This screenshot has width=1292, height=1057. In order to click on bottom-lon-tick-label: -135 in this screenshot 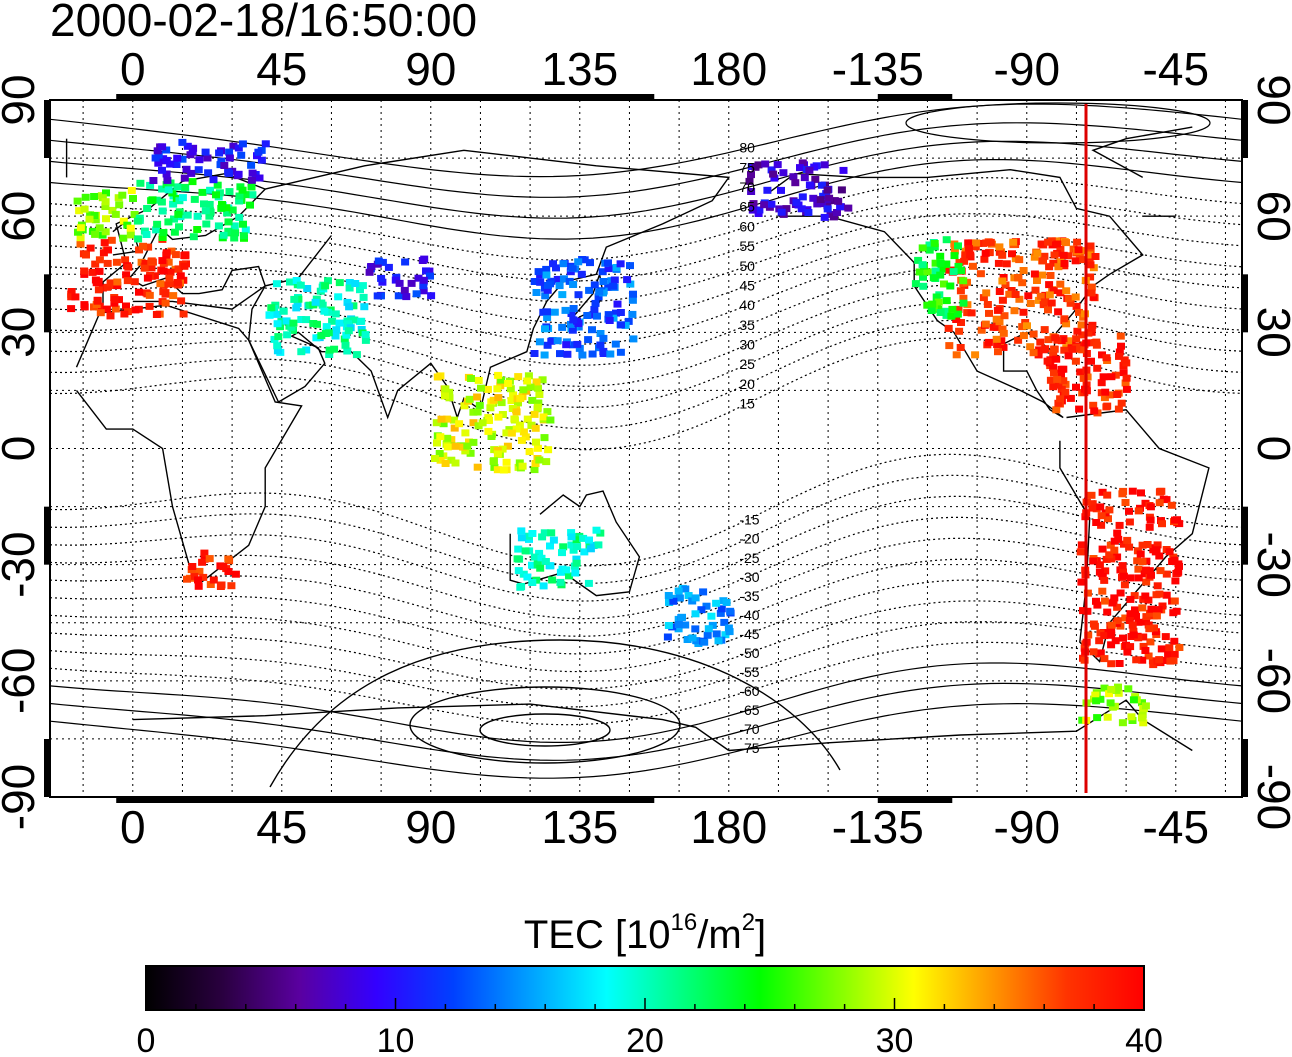, I will do `click(878, 827)`.